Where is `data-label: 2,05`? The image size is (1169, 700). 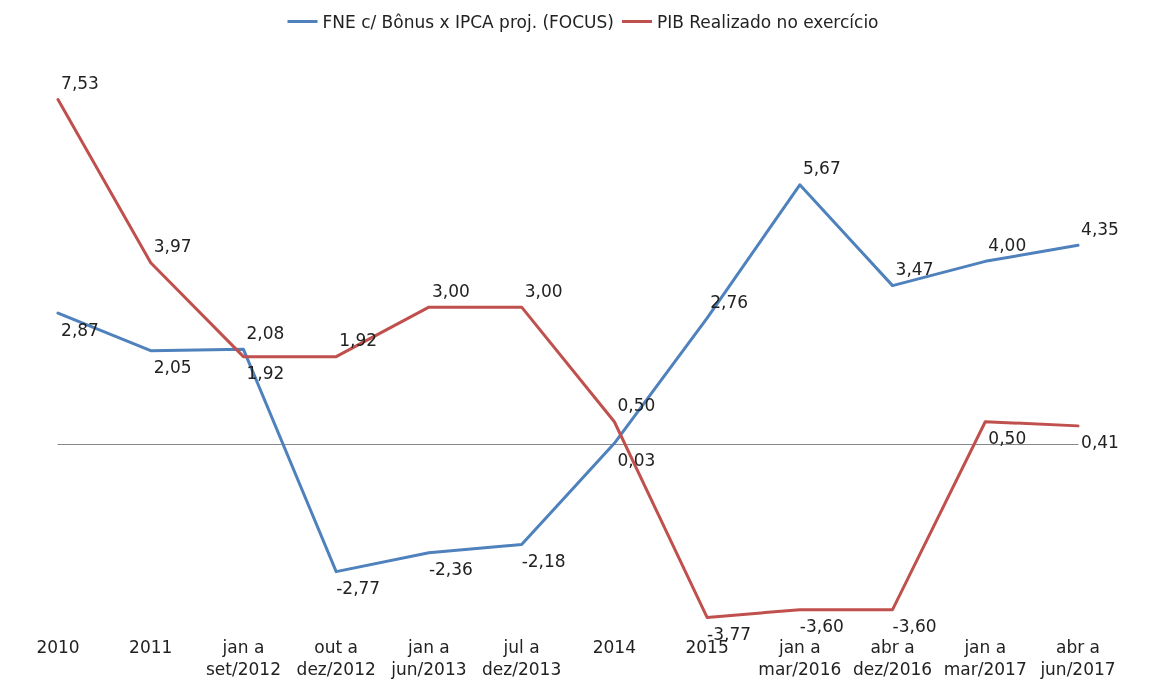
data-label: 2,05 is located at coordinates (172, 367).